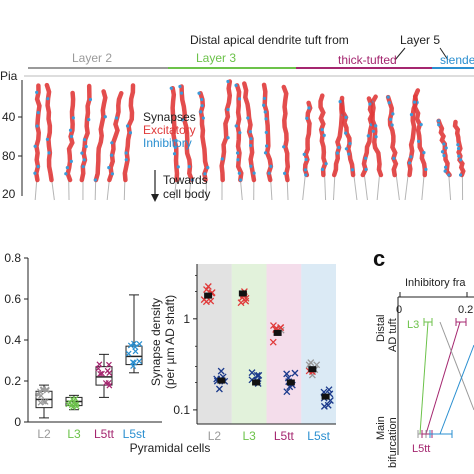 The height and width of the screenshot is (474, 474). I want to click on panel-c-line-l5tt, so click(443, 378).